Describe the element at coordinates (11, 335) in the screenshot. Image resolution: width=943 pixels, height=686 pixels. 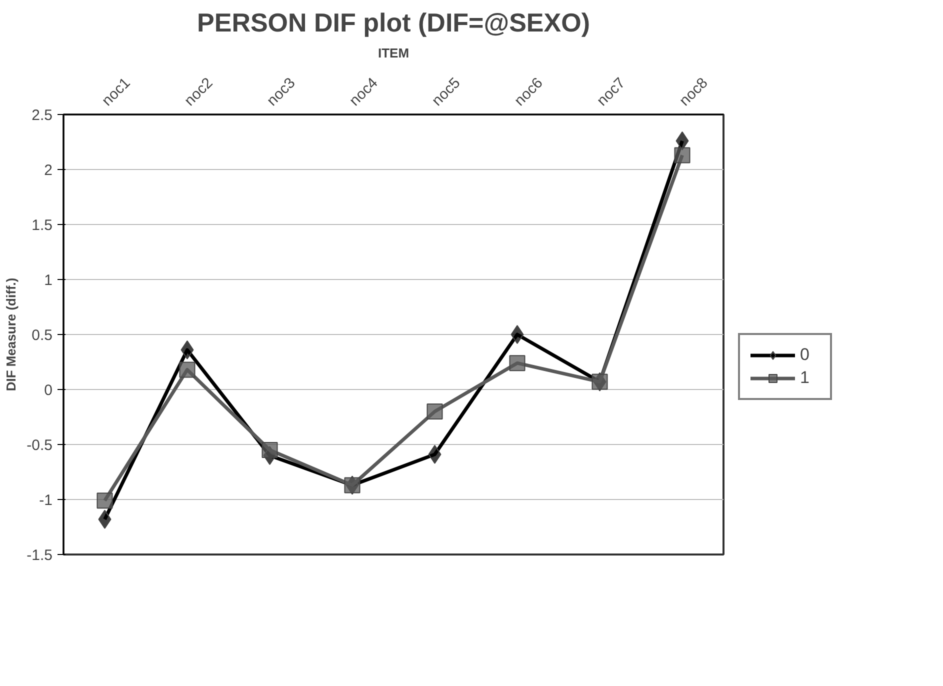
I see `y-axis-title: DIF Measure (diff.)` at that location.